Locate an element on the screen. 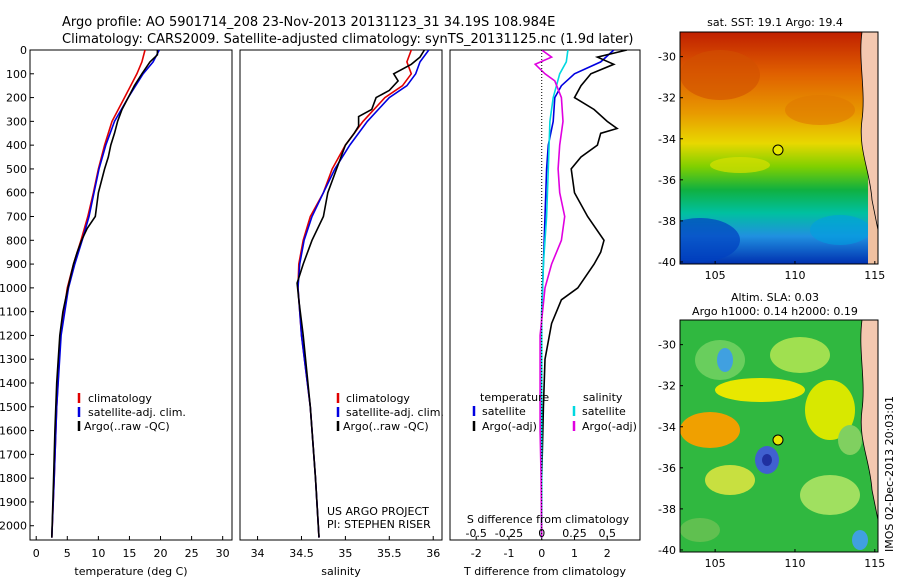  difference-xlabel: T difference from climatology is located at coordinates (544, 571).